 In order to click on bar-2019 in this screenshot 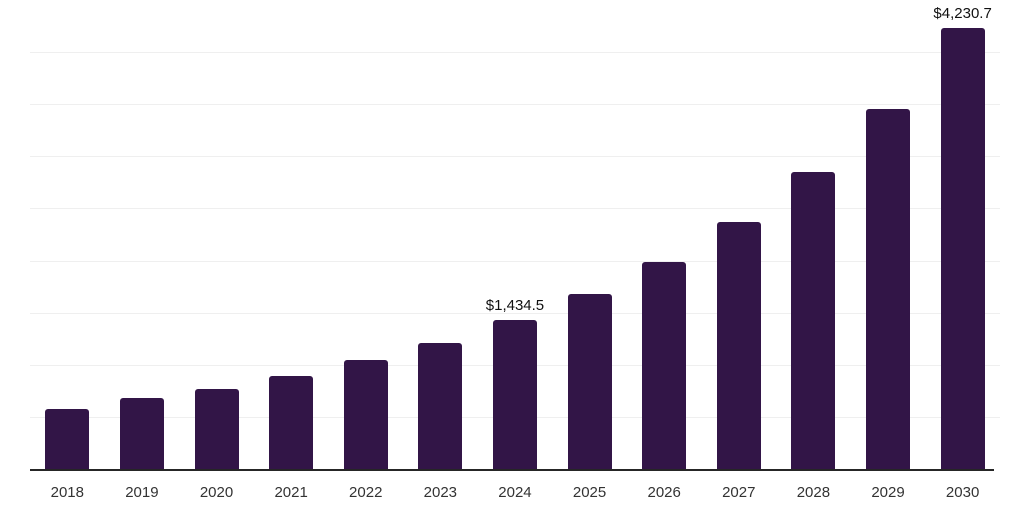, I will do `click(141, 434)`.